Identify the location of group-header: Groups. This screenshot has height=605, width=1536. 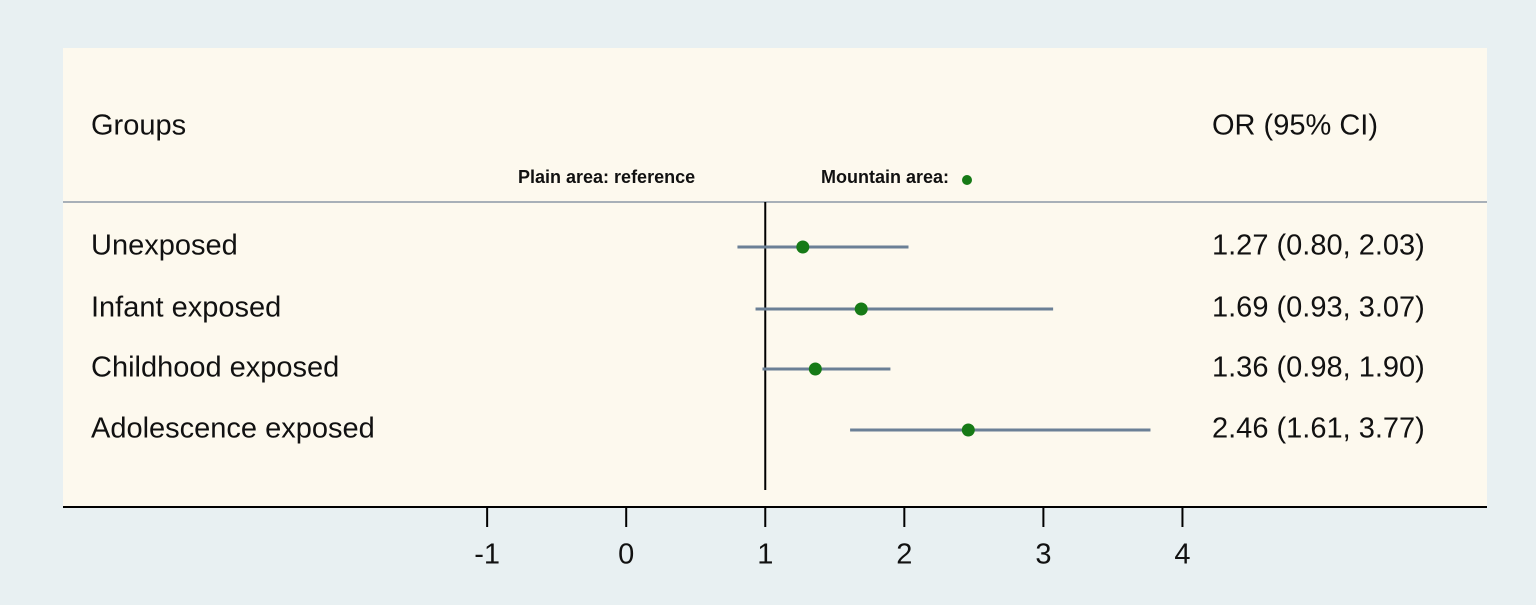
(138, 126).